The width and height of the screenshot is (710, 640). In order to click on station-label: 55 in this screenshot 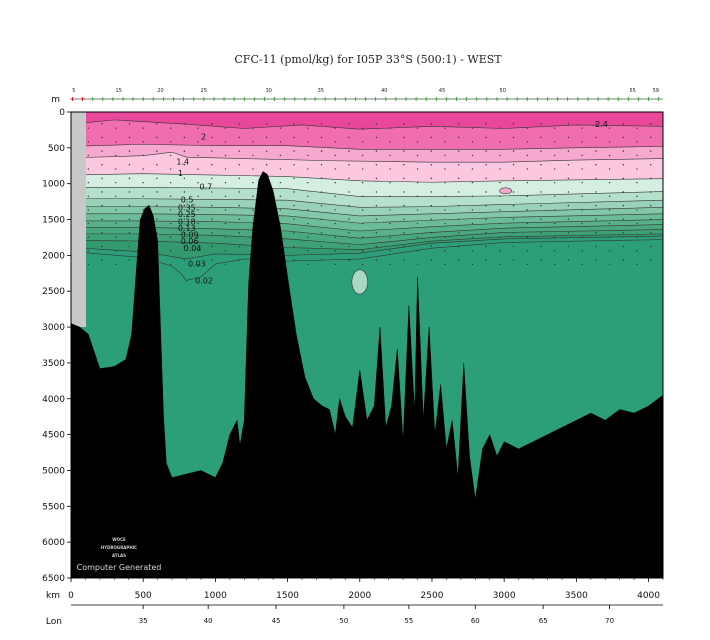, I will do `click(632, 91)`.